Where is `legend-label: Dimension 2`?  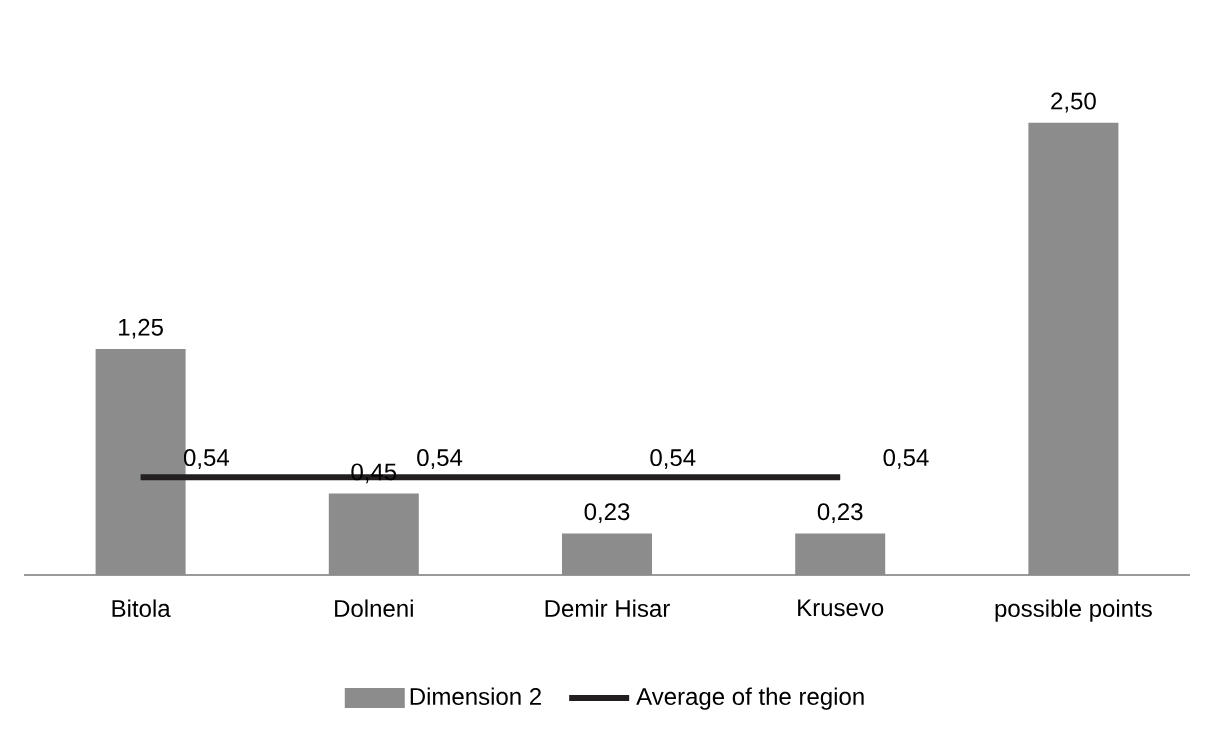
legend-label: Dimension 2 is located at coordinates (475, 696).